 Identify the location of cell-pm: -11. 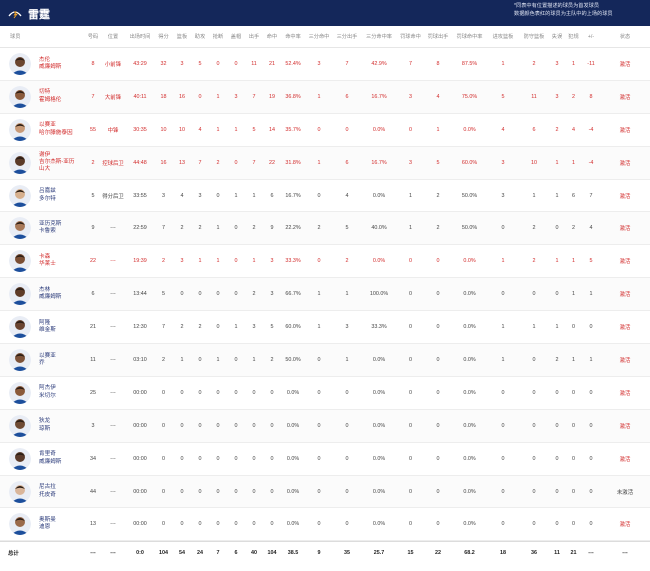
(591, 63).